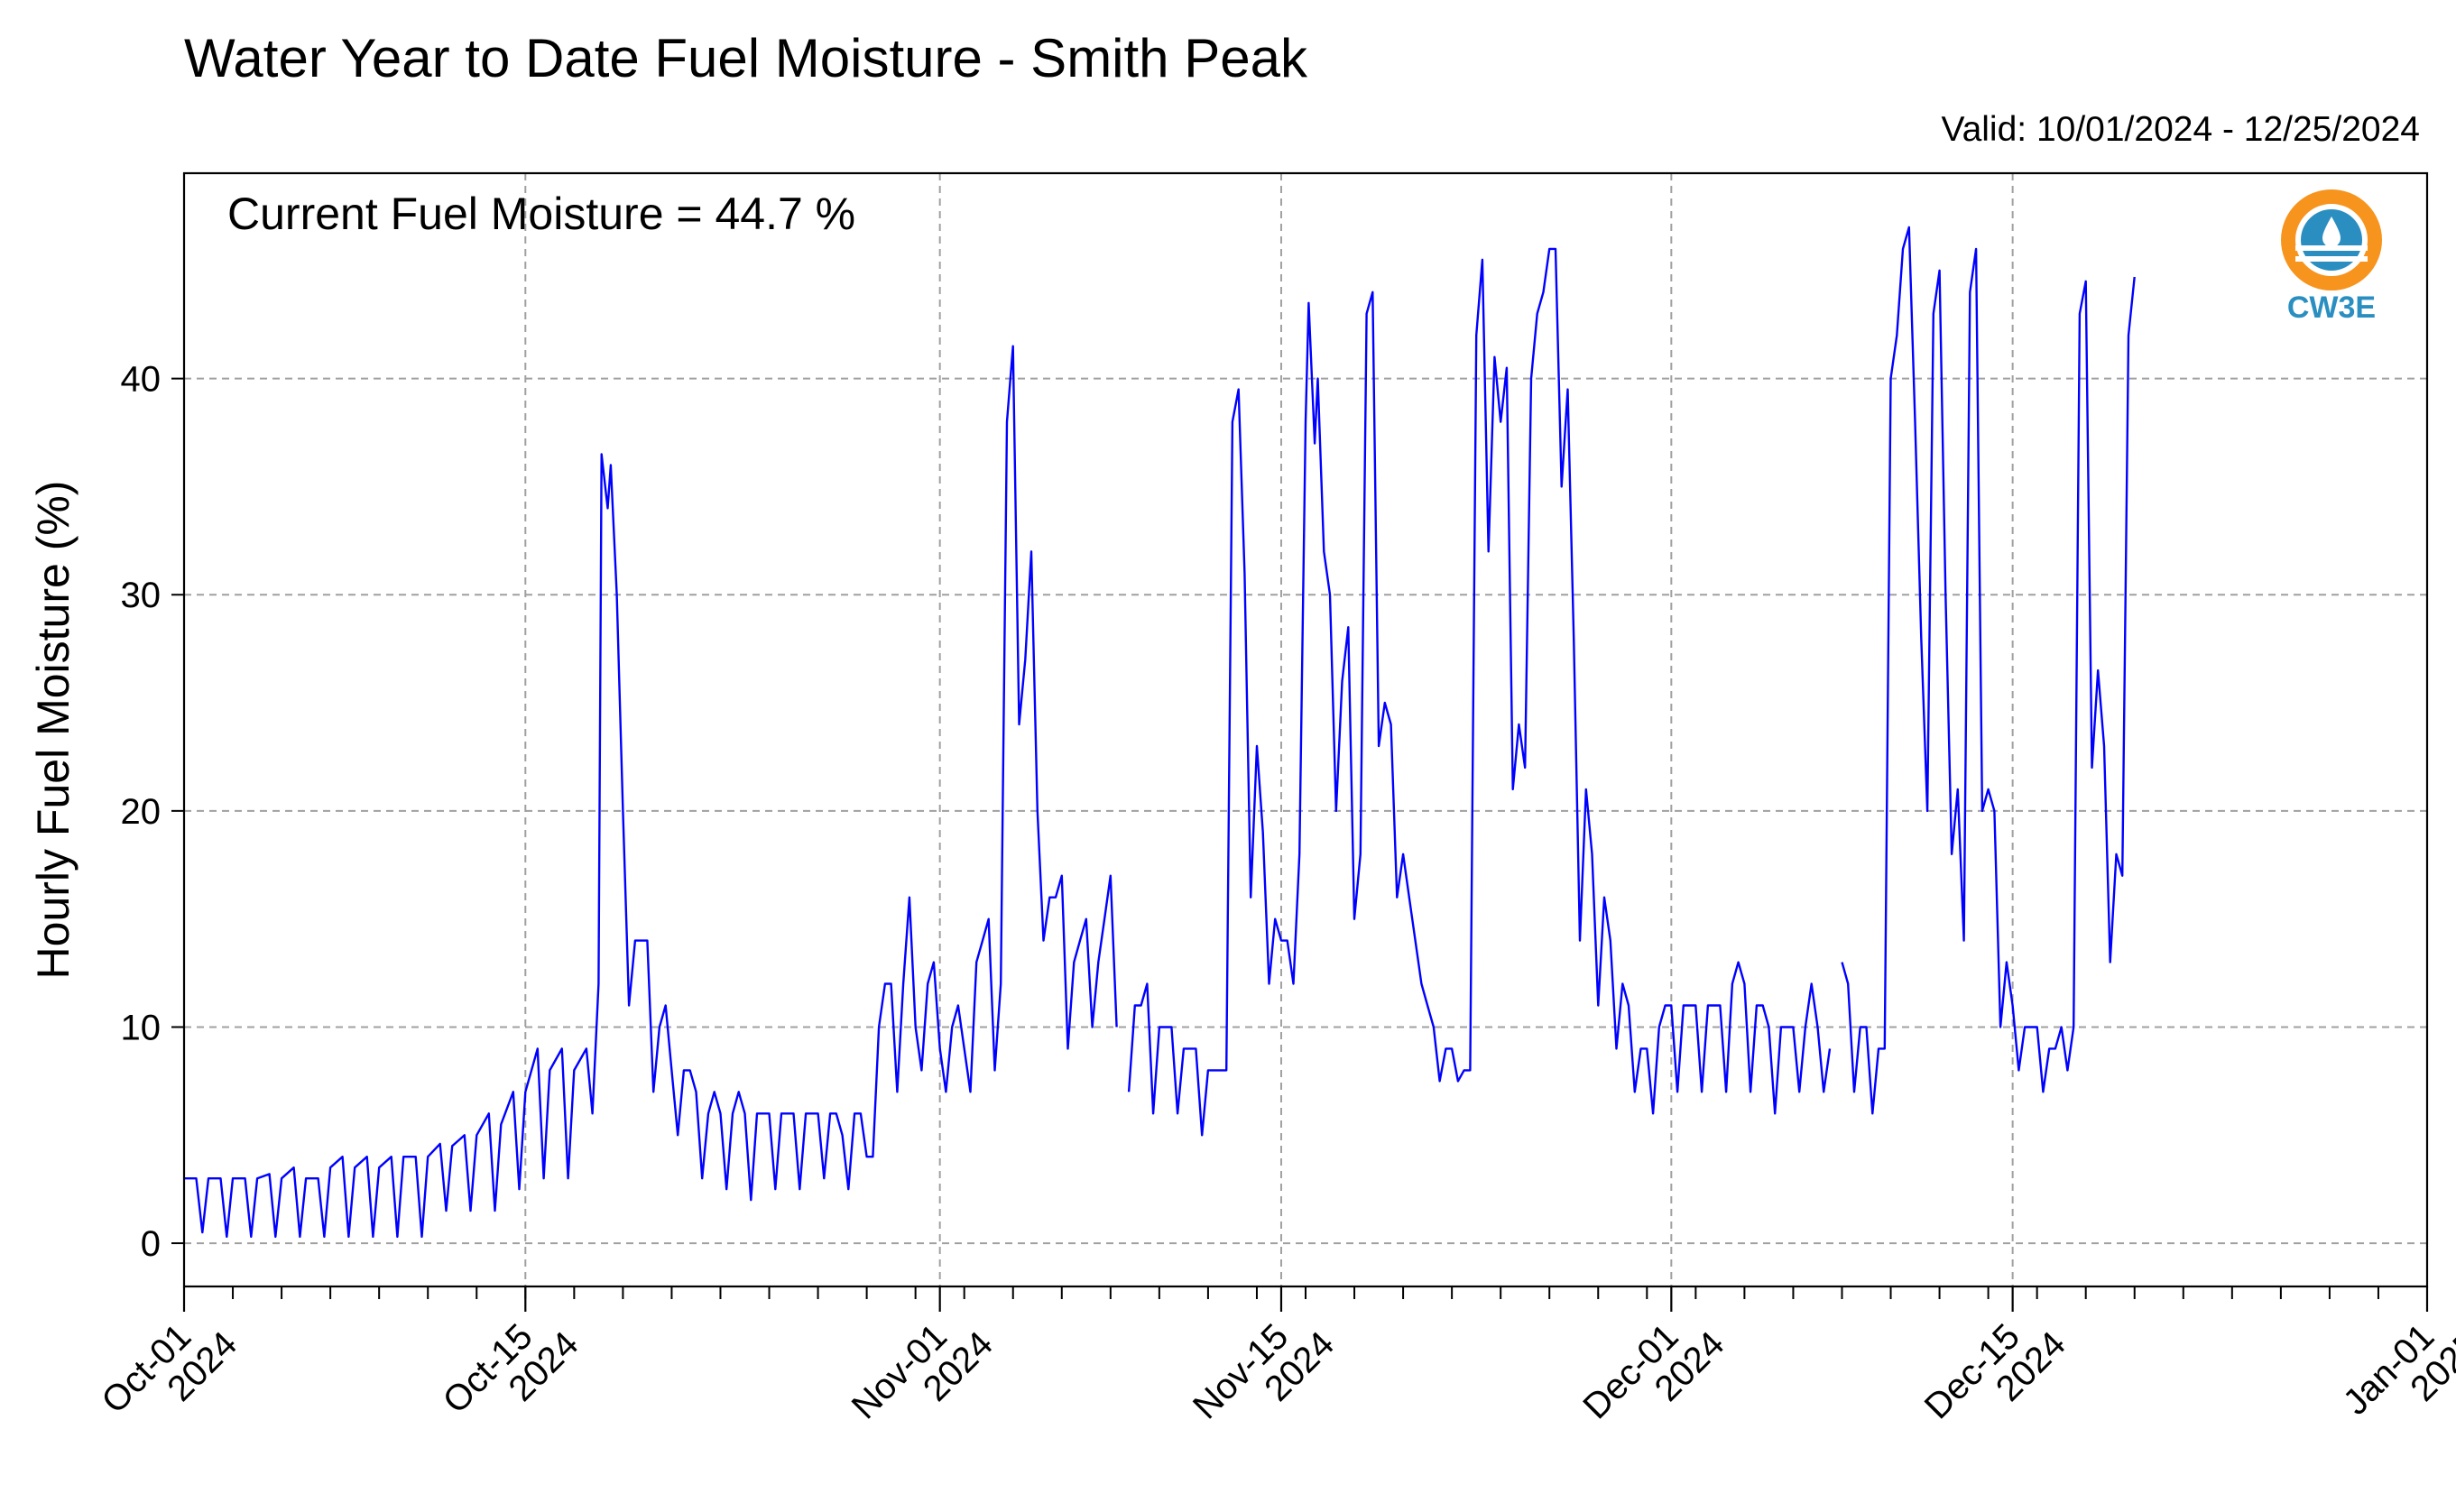 The height and width of the screenshot is (1512, 2456). I want to click on cw3e-logo: CW3E, so click(2331, 261).